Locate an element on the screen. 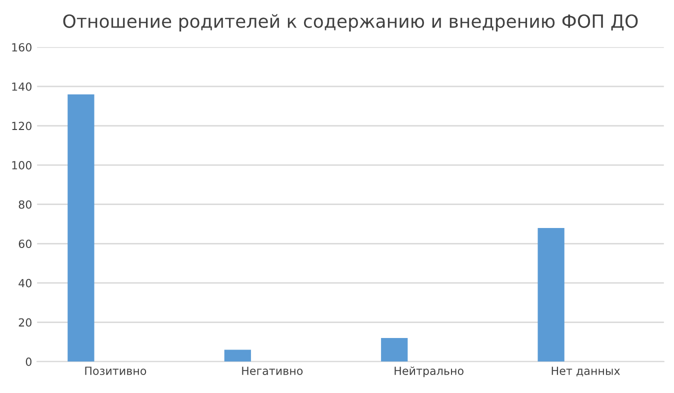 This screenshot has width=674, height=393. x-tick-label: Нет данных is located at coordinates (586, 371).